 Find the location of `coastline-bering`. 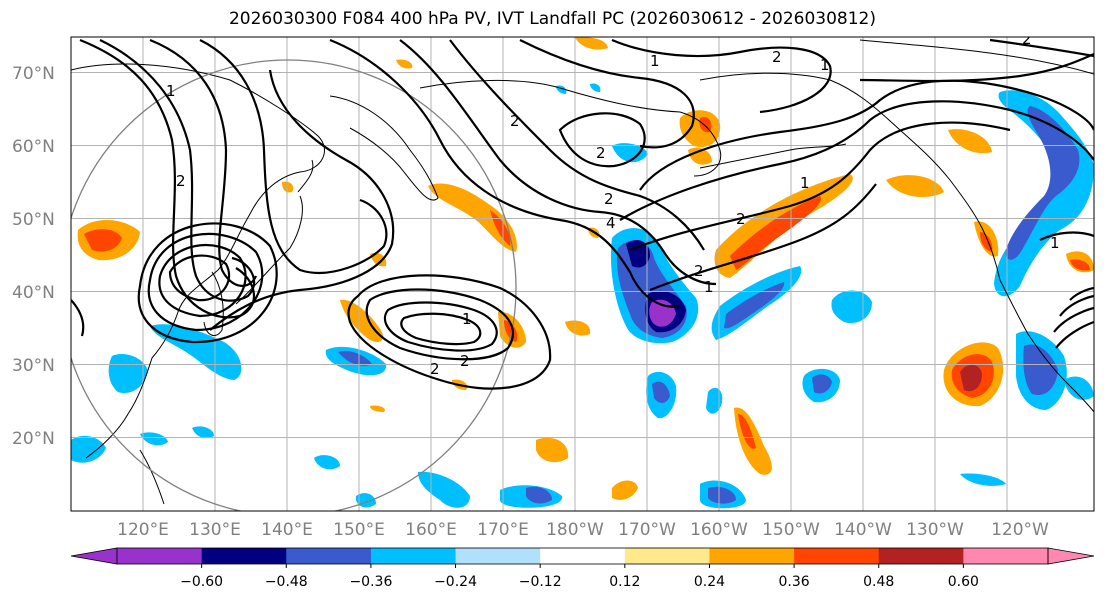

coastline-bering is located at coordinates (570, 128).